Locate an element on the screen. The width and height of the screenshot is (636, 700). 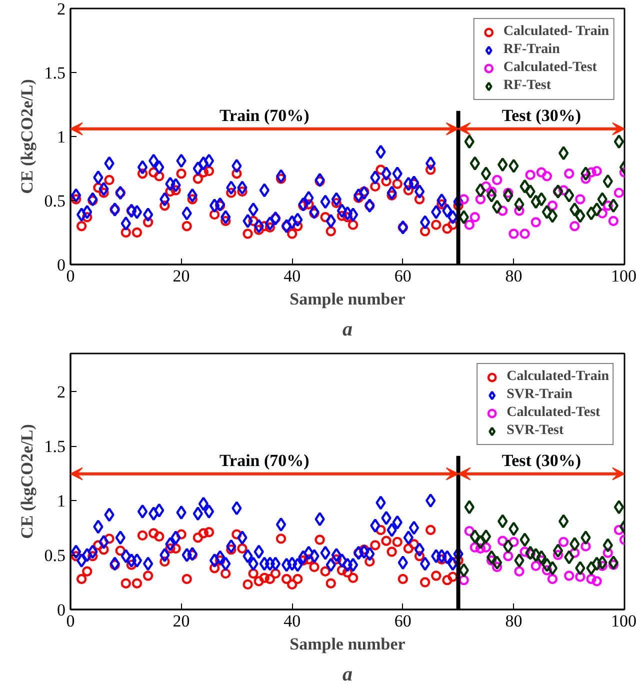
legend-label: Calculated-Train is located at coordinates (557, 377).